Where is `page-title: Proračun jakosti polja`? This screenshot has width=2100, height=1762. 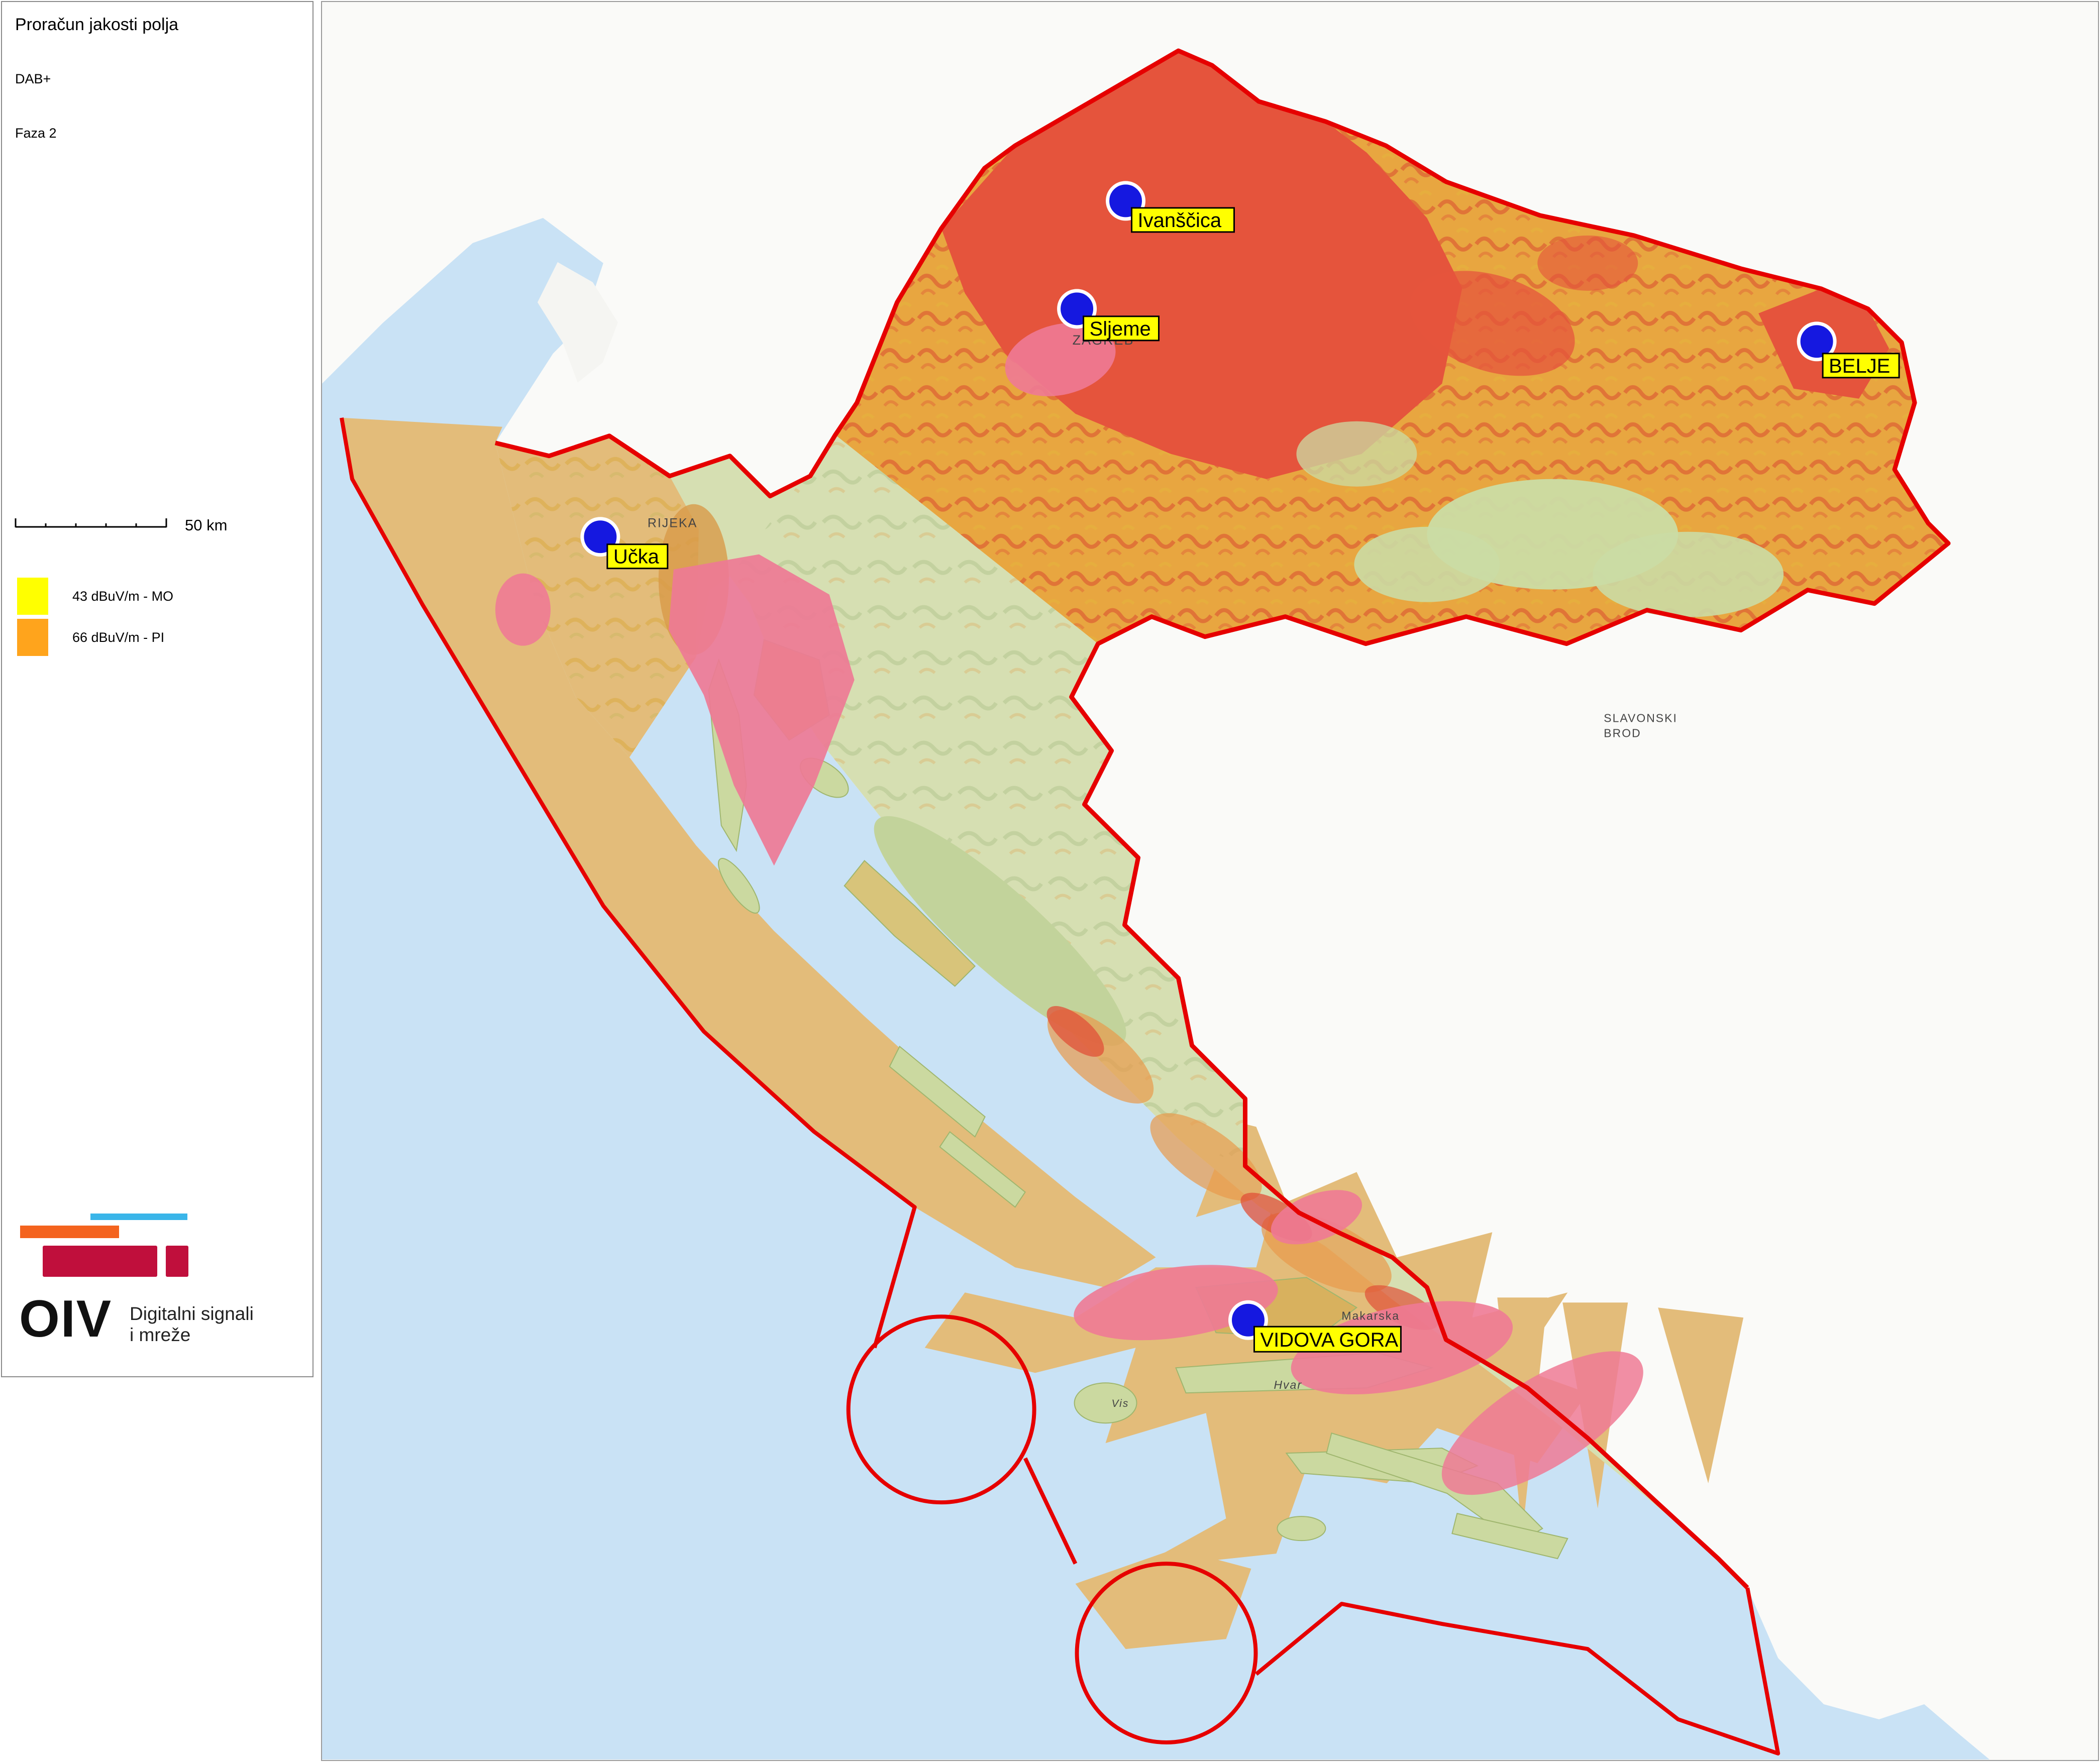 page-title: Proračun jakosti polja is located at coordinates (97, 24).